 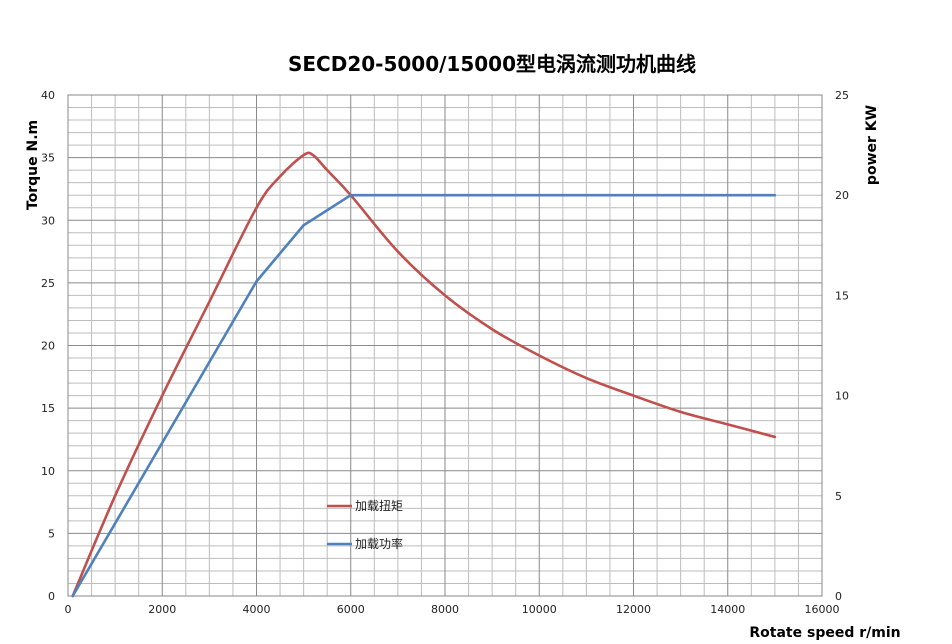 I want to click on y-tick-label: 20, so click(x=48, y=346).